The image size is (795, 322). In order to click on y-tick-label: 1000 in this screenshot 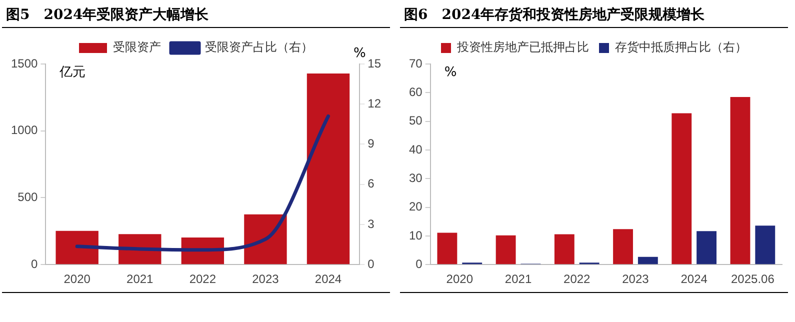, I will do `click(24, 130)`.